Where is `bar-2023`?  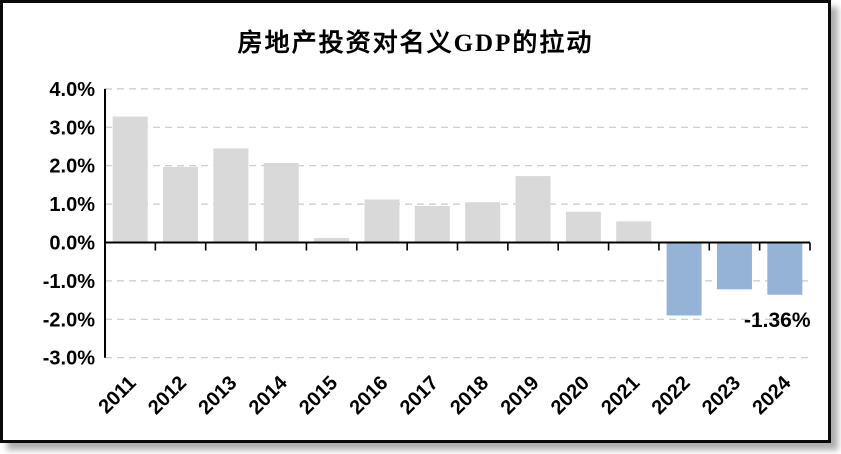 bar-2023 is located at coordinates (734, 266).